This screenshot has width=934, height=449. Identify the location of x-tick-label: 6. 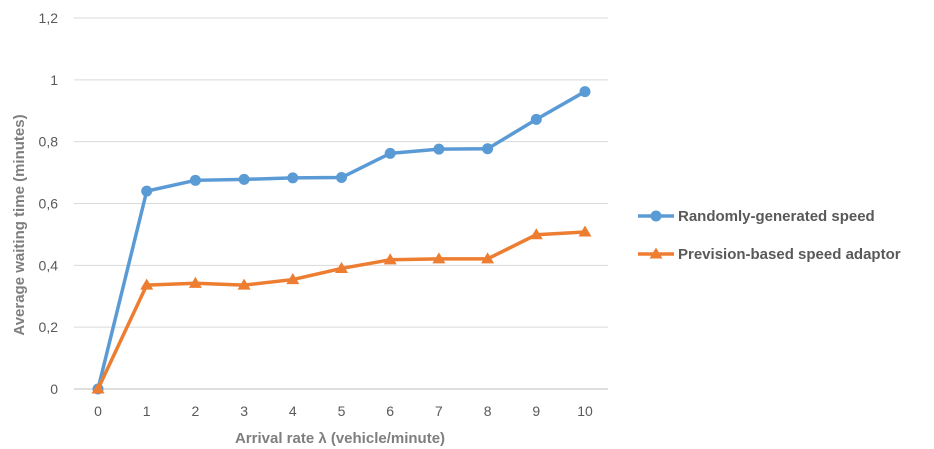
(390, 411).